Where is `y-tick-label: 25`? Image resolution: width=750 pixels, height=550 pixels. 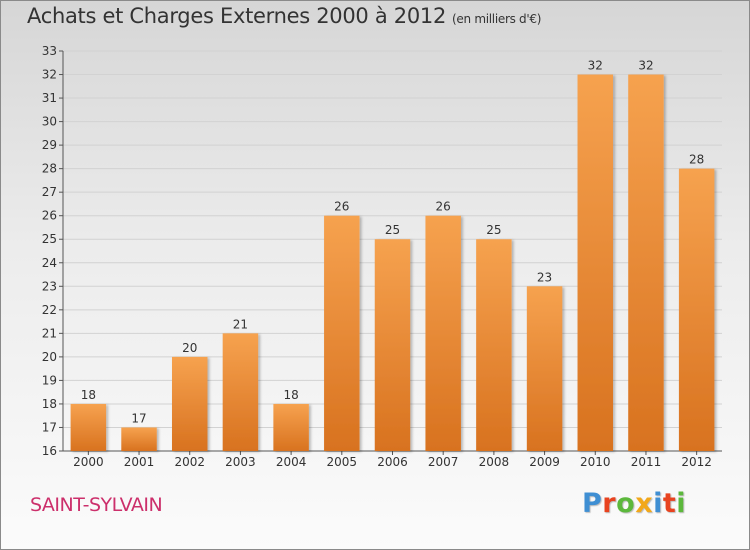 y-tick-label: 25 is located at coordinates (49, 239).